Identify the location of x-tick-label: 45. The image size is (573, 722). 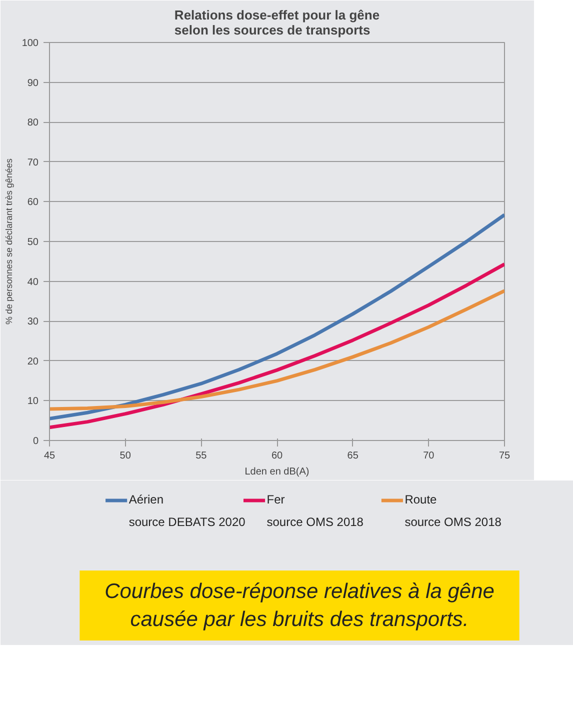
(50, 456).